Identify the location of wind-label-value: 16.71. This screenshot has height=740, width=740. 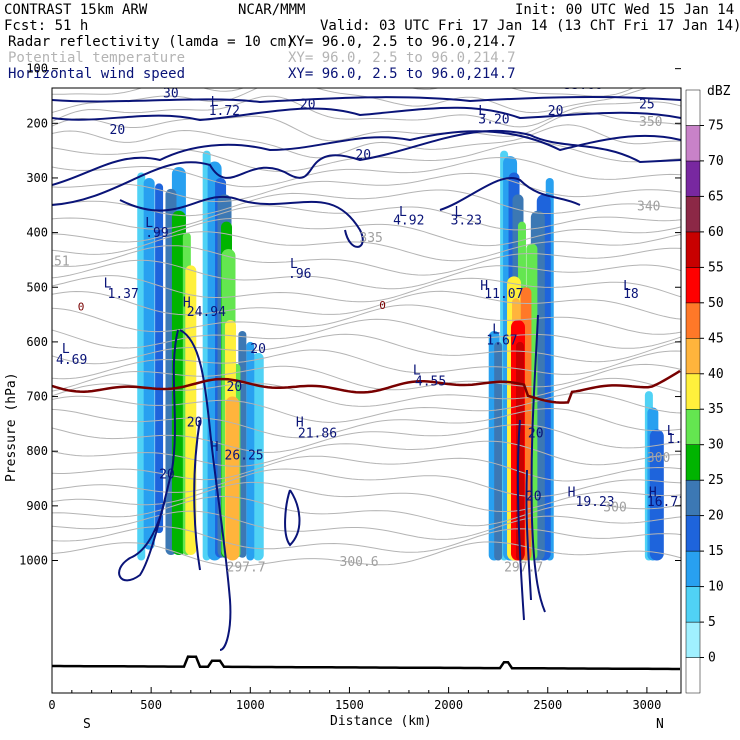
(666, 502).